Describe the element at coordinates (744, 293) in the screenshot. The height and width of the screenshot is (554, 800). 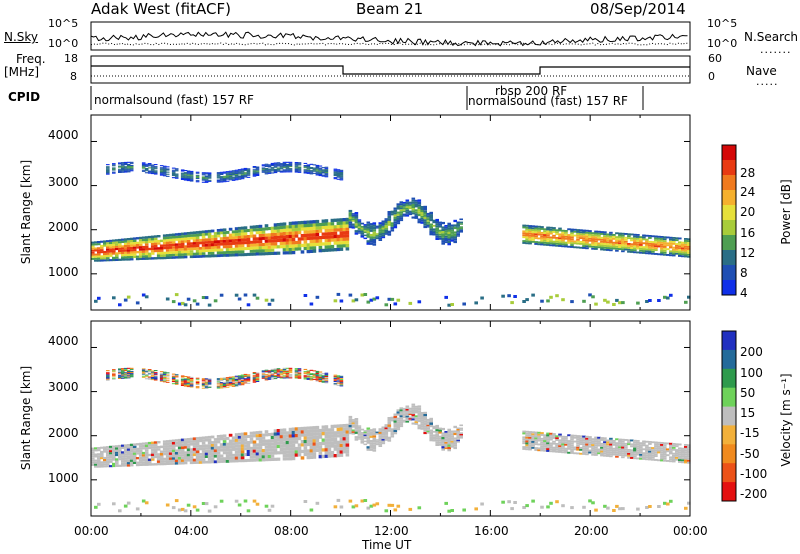
I see `power-cbar-4: 4` at that location.